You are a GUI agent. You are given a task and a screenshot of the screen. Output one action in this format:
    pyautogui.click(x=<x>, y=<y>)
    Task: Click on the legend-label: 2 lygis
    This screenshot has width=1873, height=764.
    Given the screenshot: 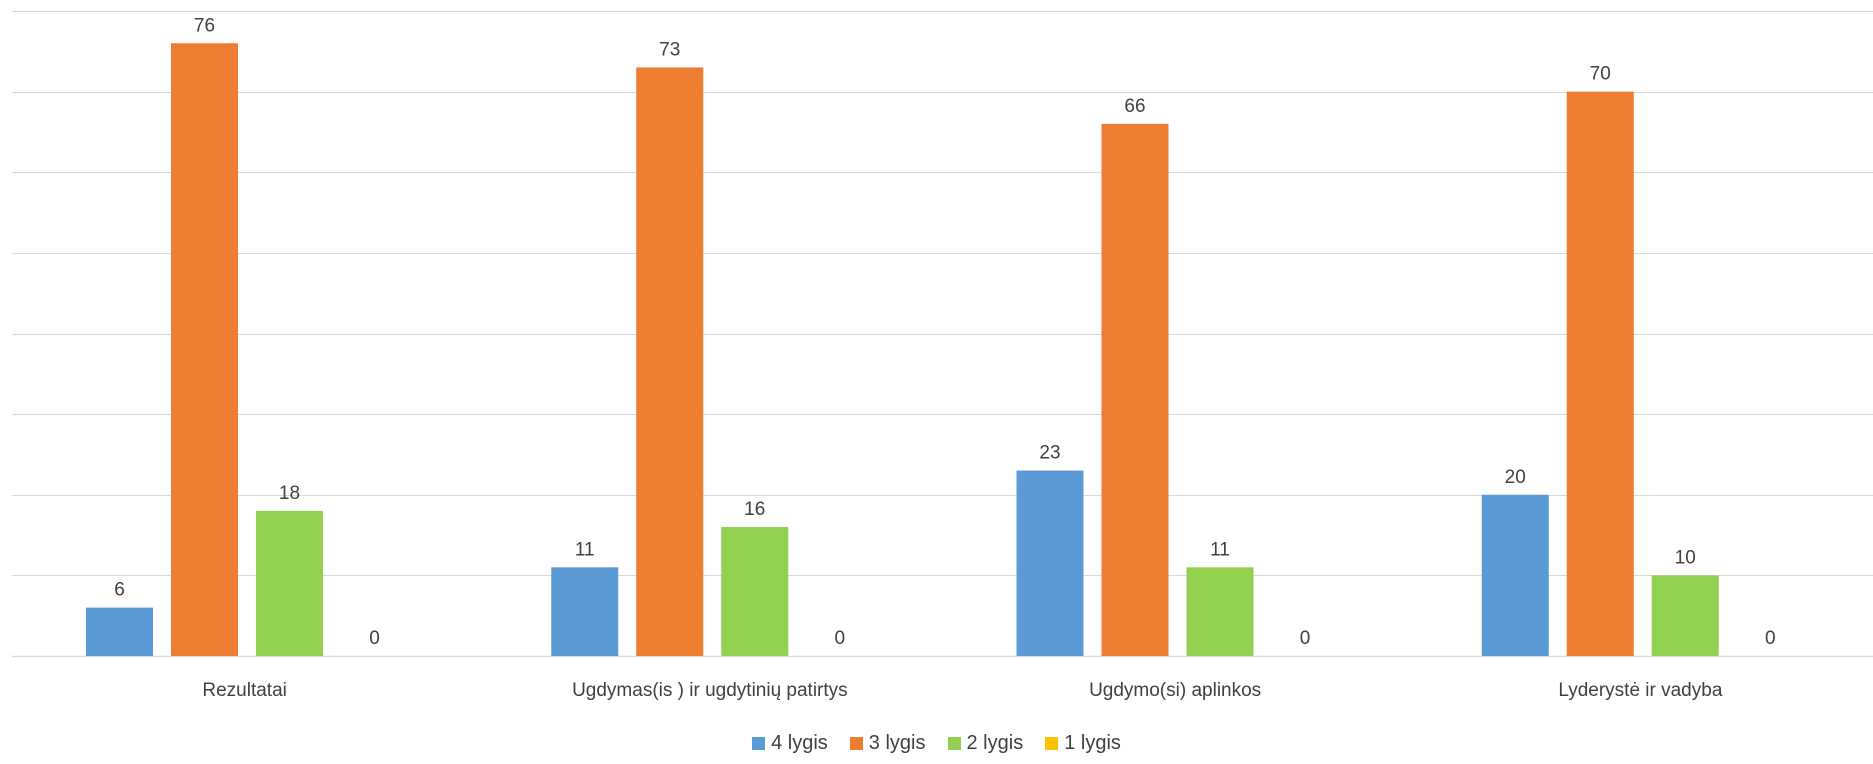 What is the action you would take?
    pyautogui.click(x=995, y=743)
    